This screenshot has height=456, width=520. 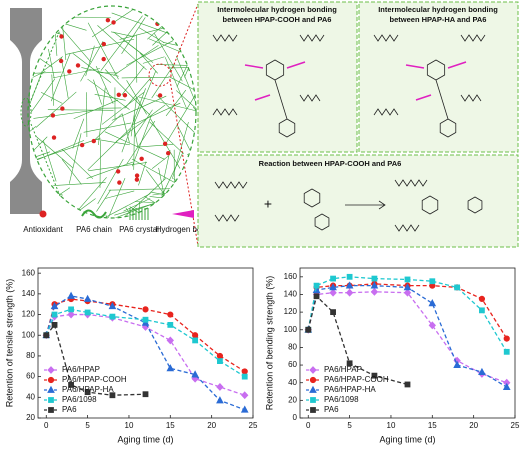 What do you see at coordinates (94, 379) in the screenshot?
I see `legend-label: PA6/HPAP-COOH` at bounding box center [94, 379].